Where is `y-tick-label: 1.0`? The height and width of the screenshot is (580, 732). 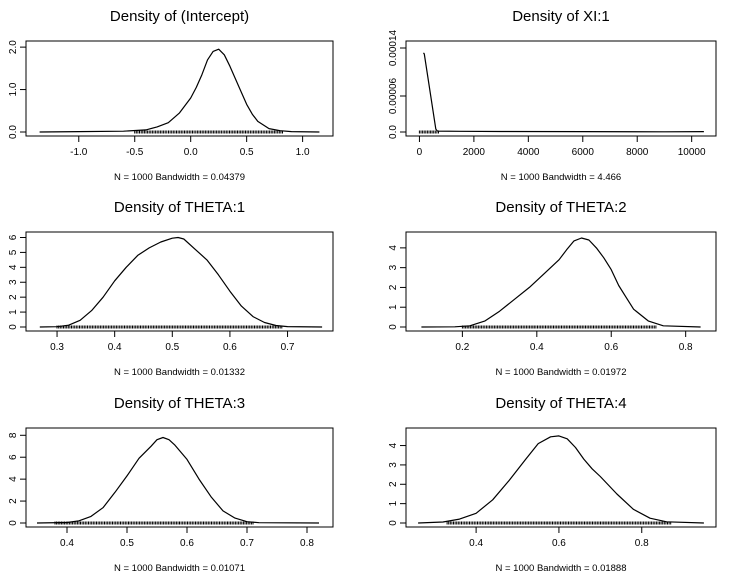 y-tick-label: 1.0 is located at coordinates (13, 89).